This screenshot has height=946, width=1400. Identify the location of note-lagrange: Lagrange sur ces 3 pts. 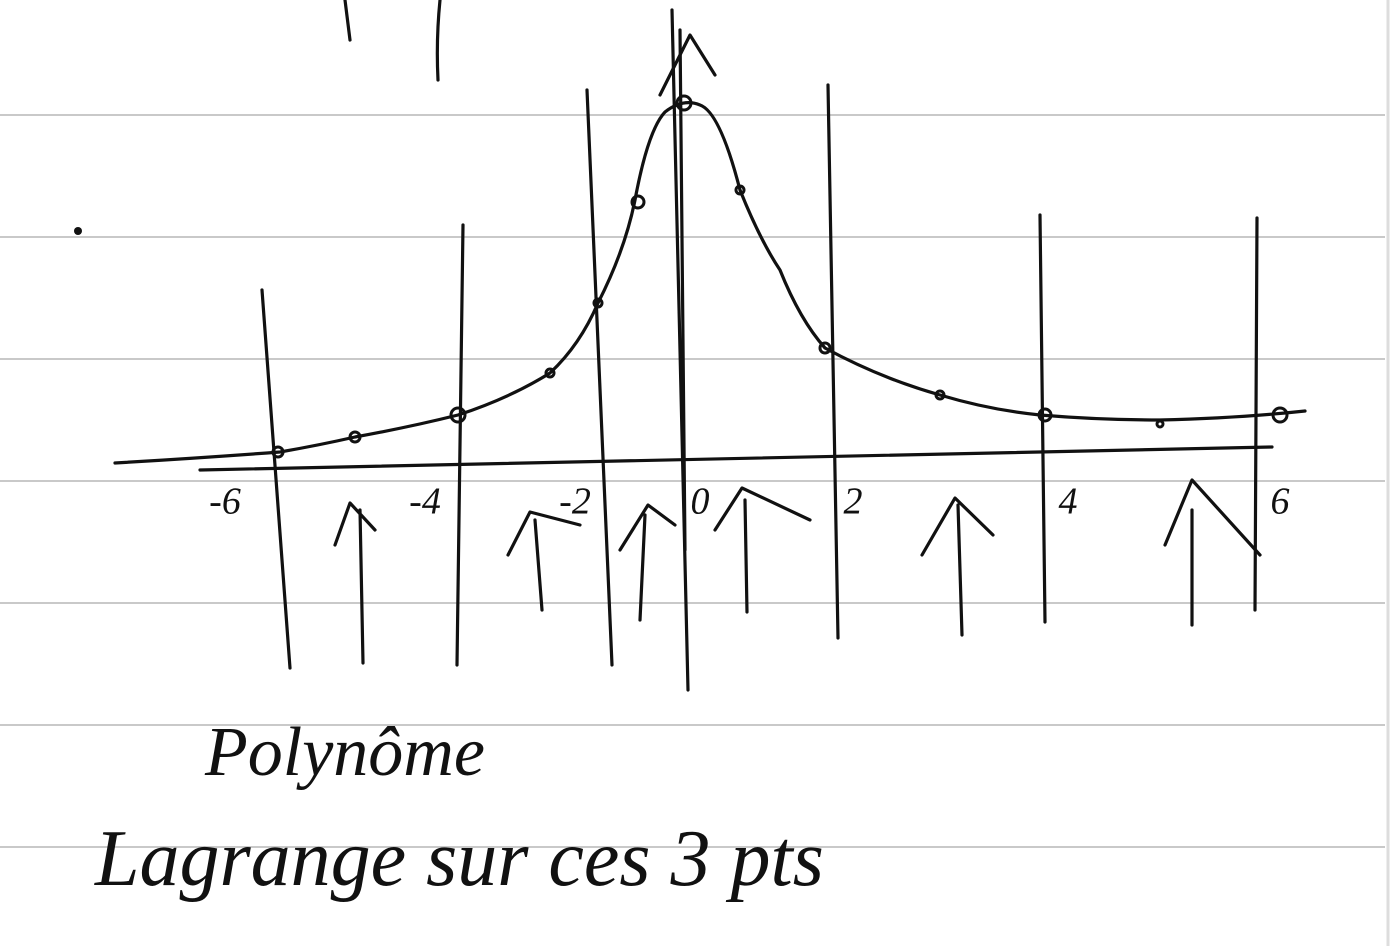
(459, 859).